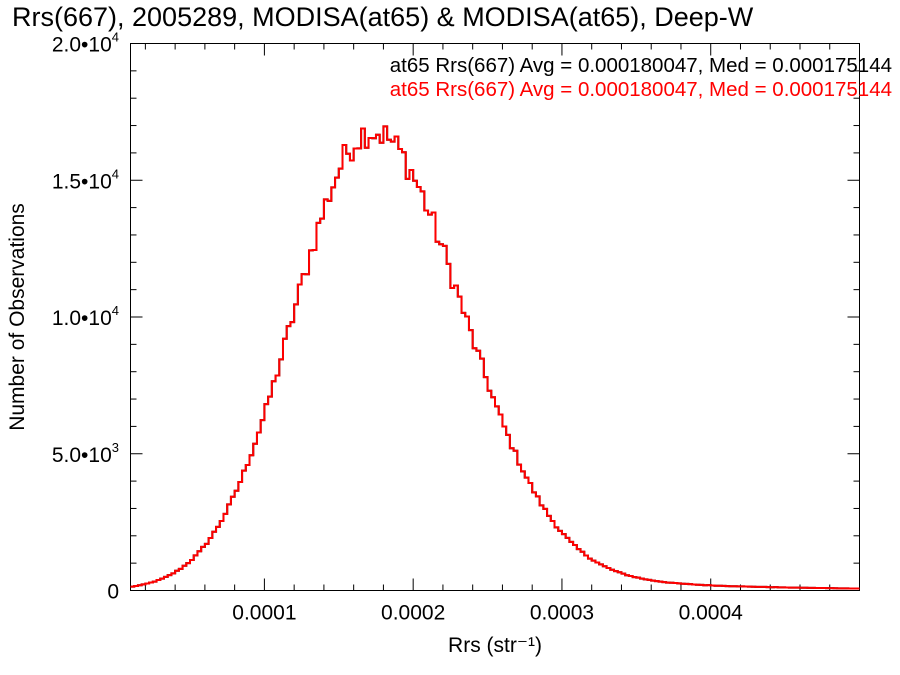 The width and height of the screenshot is (900, 675). I want to click on y-tick-label: 0, so click(113, 592).